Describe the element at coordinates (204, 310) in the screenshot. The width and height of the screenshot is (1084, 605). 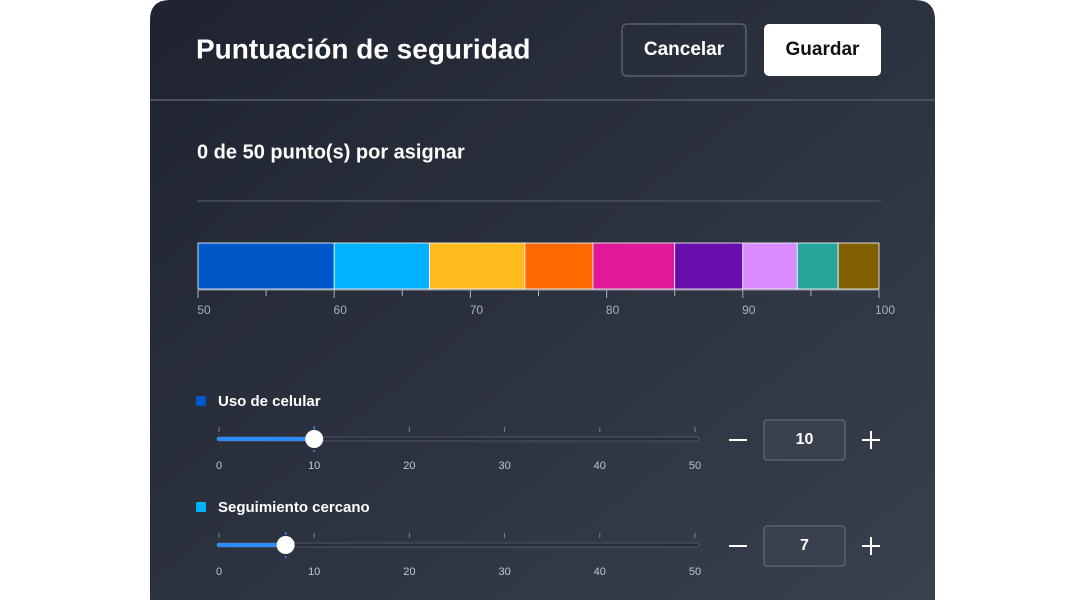
I see `axis-tick-label: 50` at that location.